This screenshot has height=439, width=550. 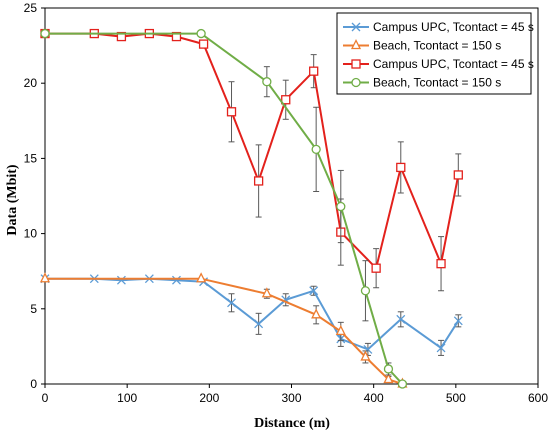 I want to click on x-tick-label: 500, so click(x=456, y=398).